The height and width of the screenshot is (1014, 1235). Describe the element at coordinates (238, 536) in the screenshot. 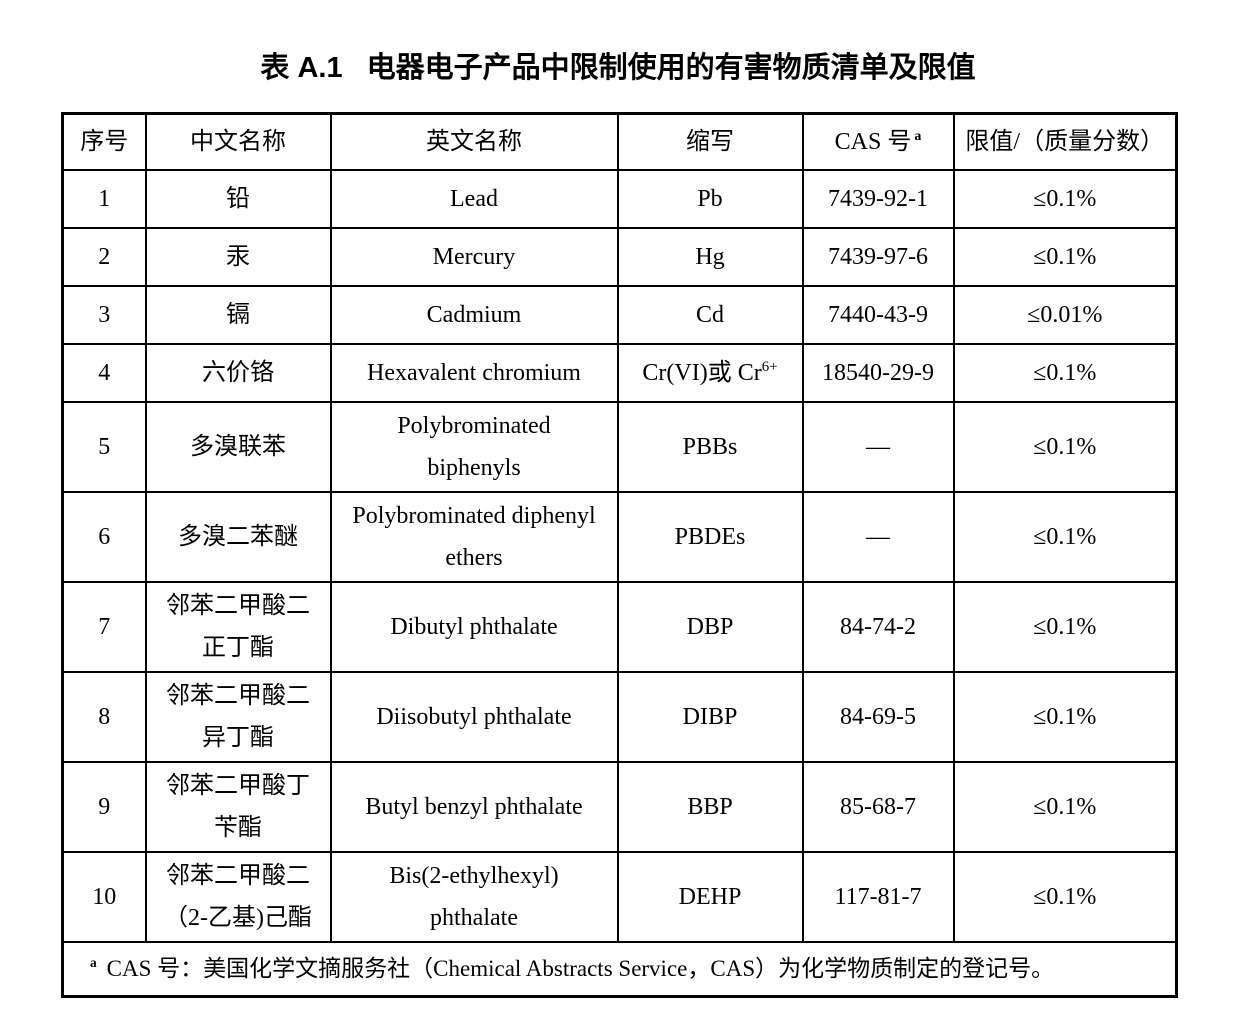

I see `cell-chinese-name: 多溴二苯醚` at that location.